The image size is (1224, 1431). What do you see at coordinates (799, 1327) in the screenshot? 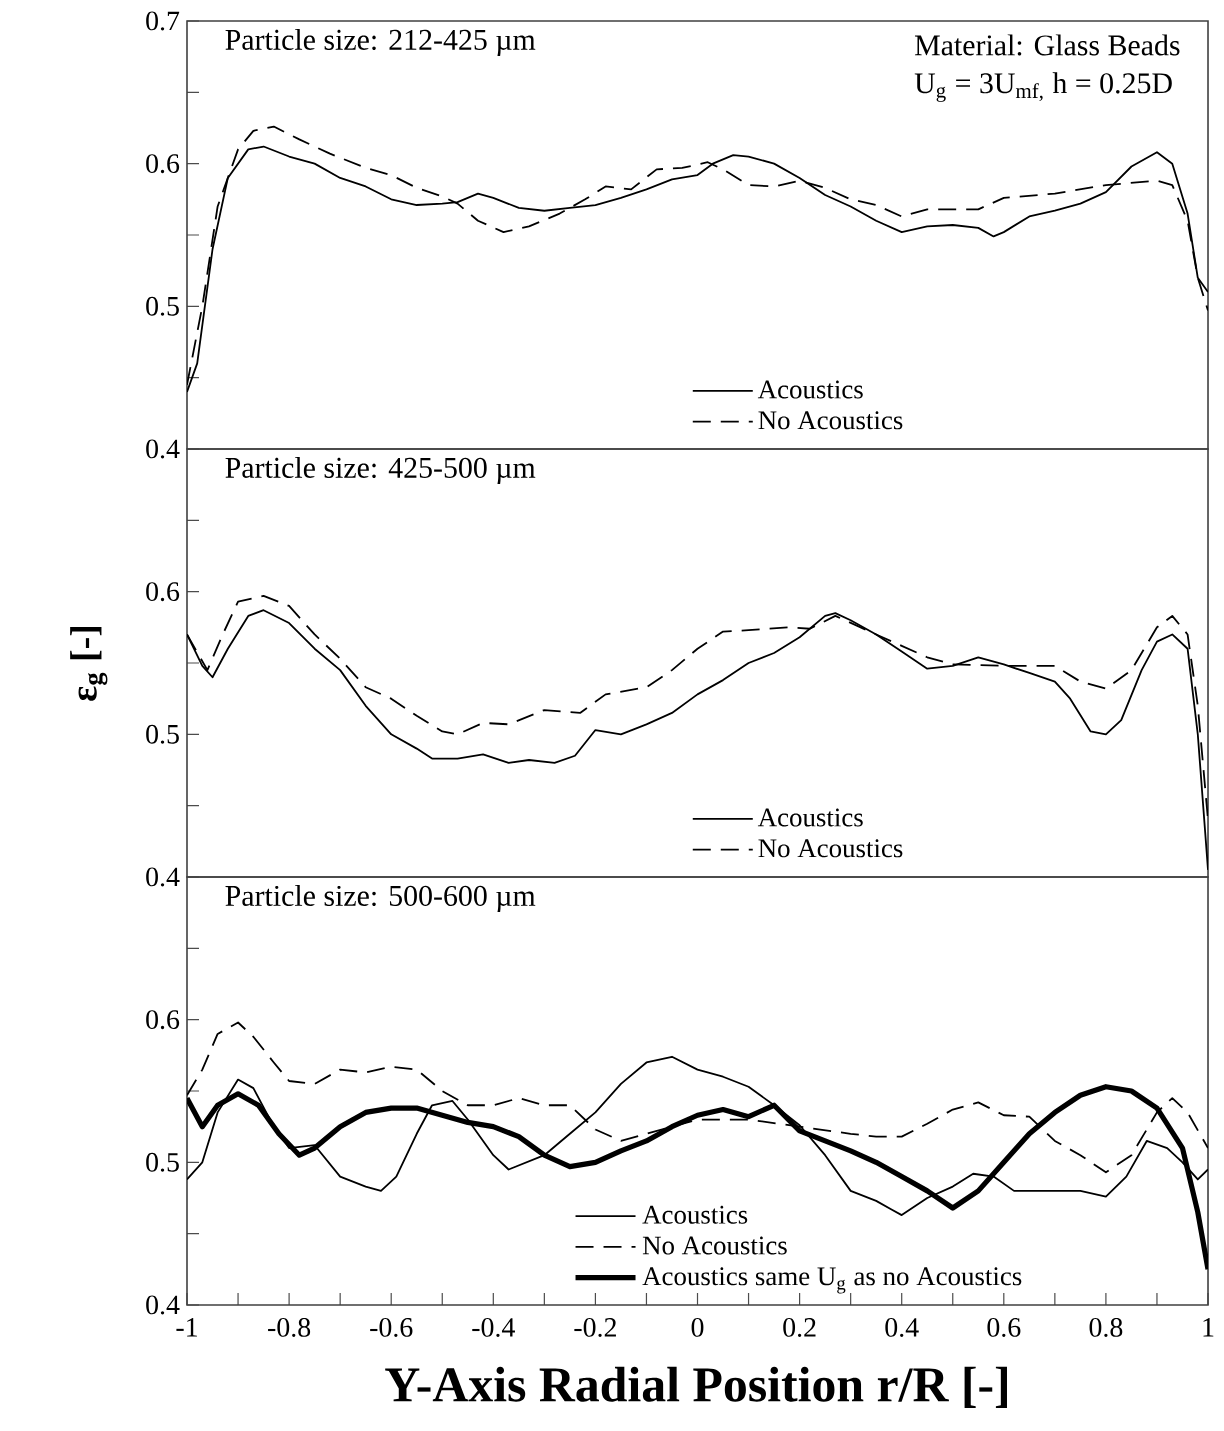
I see `x-tick-label: 0.2` at bounding box center [799, 1327].